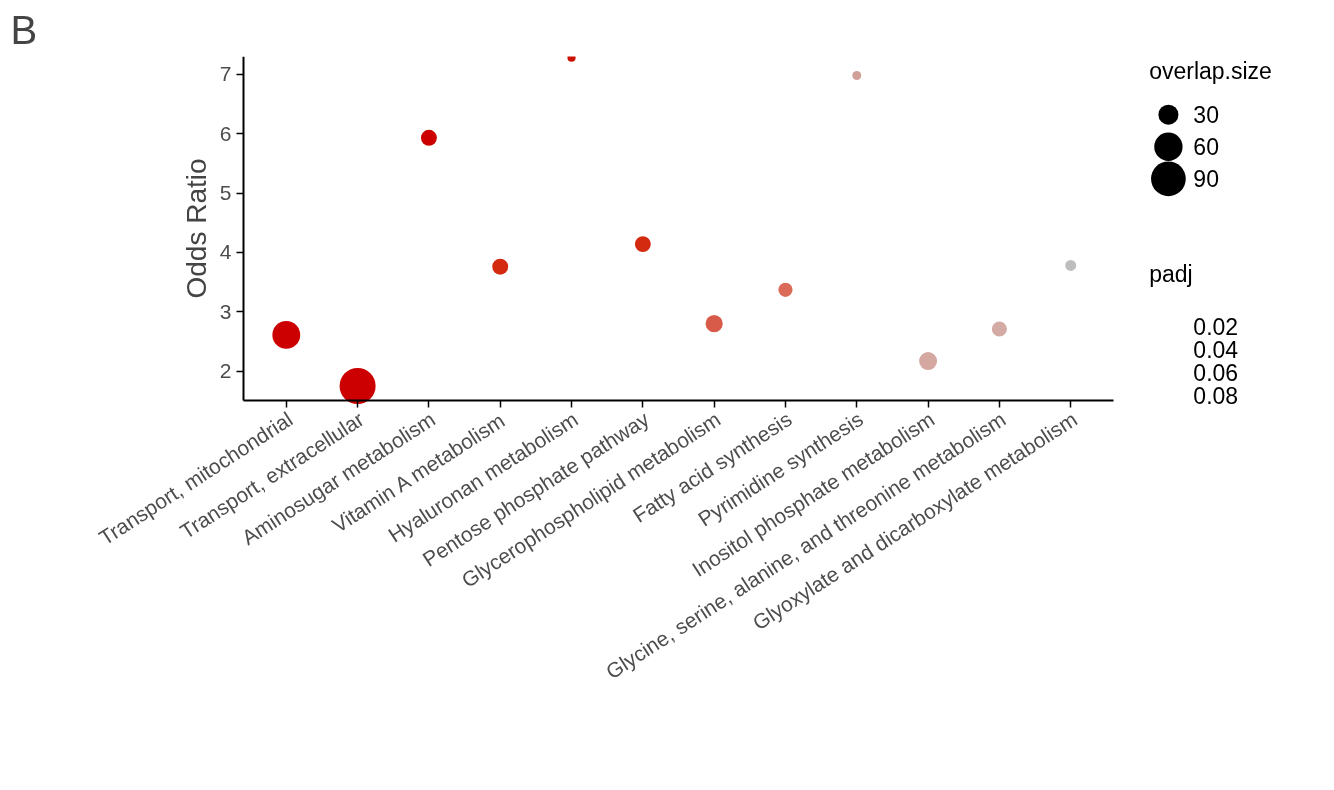 The height and width of the screenshot is (790, 1334). What do you see at coordinates (225, 311) in the screenshot?
I see `y-tick-label: 3` at bounding box center [225, 311].